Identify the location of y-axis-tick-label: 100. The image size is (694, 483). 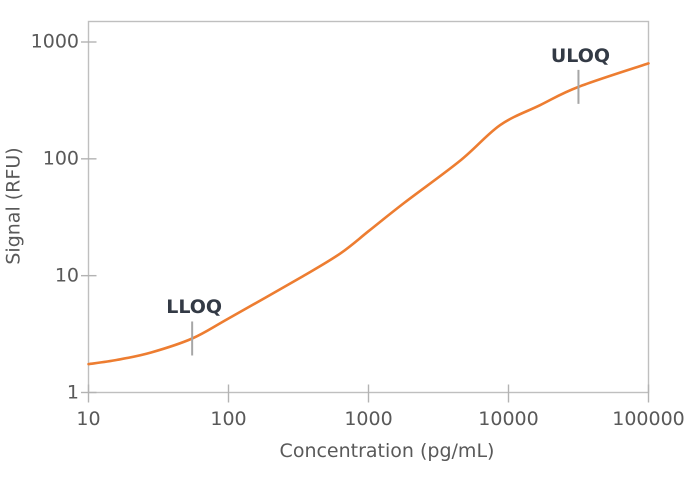
(60, 158).